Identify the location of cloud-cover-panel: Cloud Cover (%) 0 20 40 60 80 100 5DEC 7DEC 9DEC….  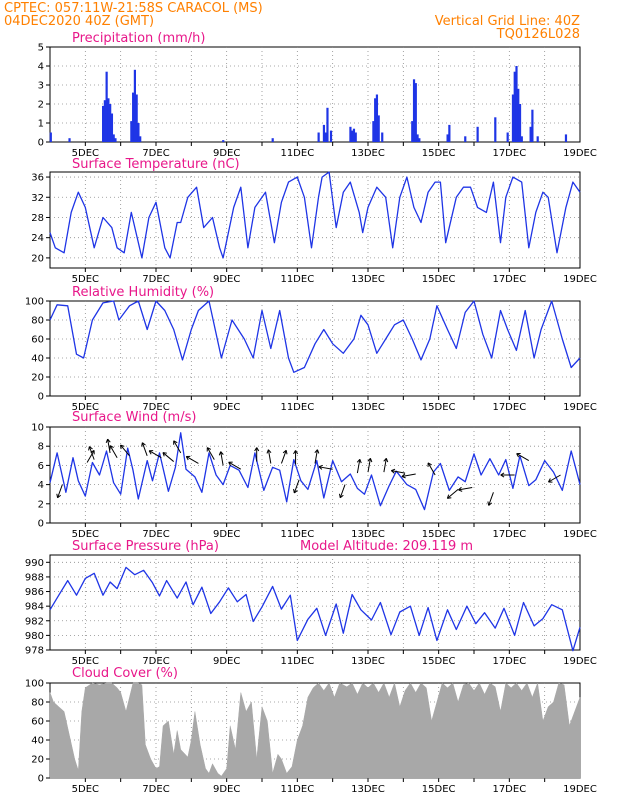
(311, 730).